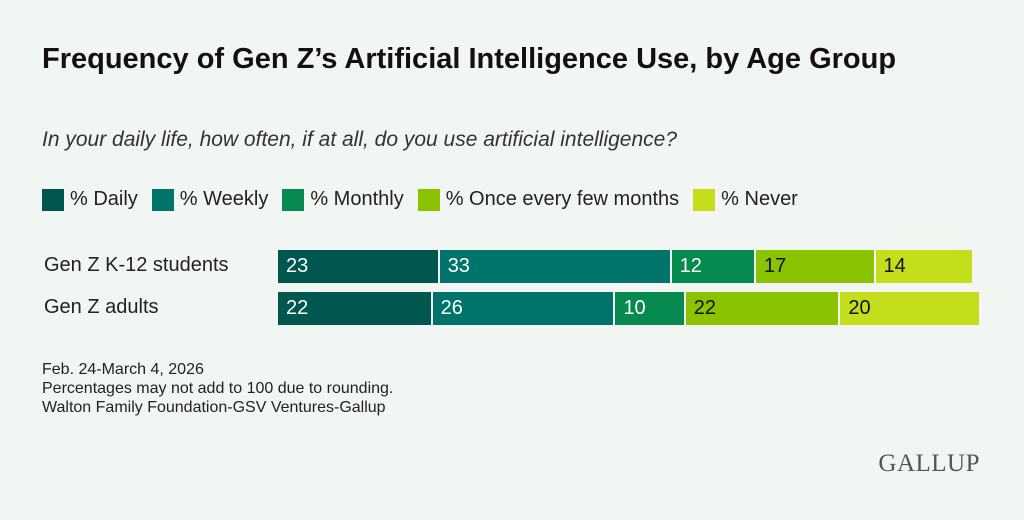 Image resolution: width=1024 pixels, height=520 pixels. What do you see at coordinates (714, 266) in the screenshot?
I see `bar-segment: 12` at bounding box center [714, 266].